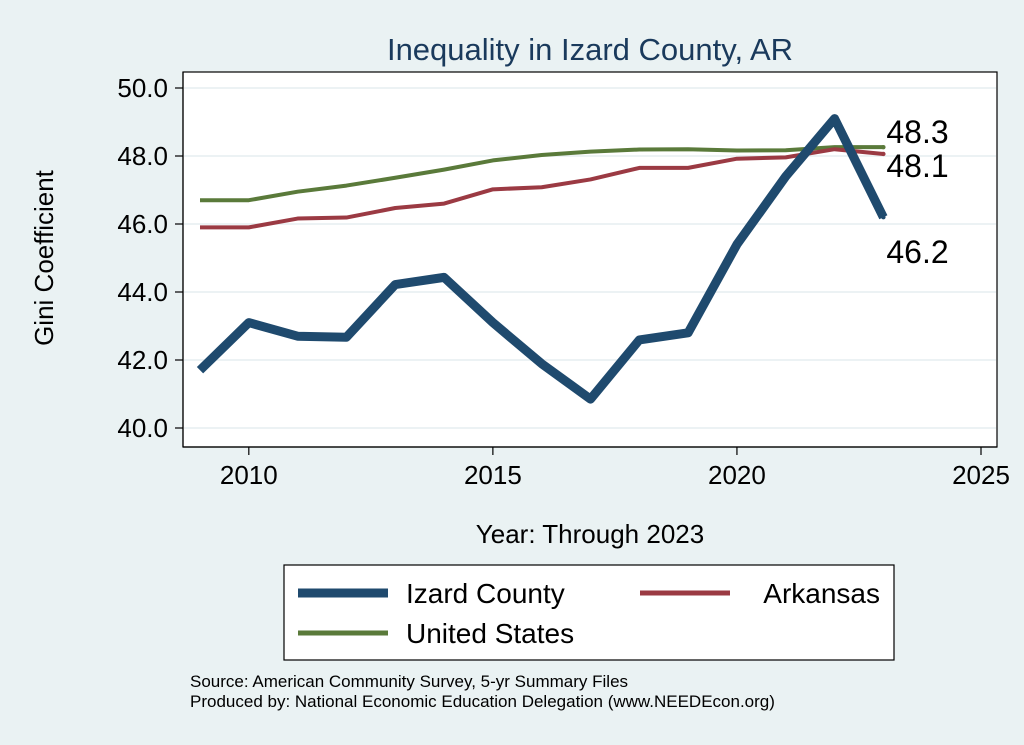 Image resolution: width=1024 pixels, height=745 pixels. Describe the element at coordinates (883, 147) in the screenshot. I see `series-end-point-united-states` at that location.